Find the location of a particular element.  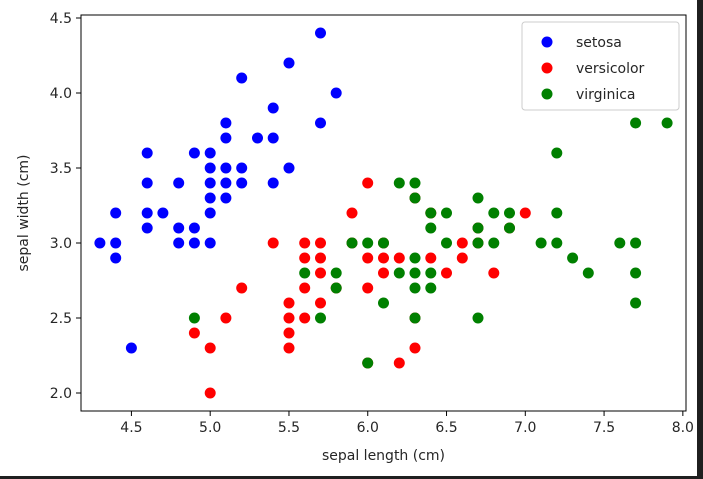

legend-entry-setosa: setosa is located at coordinates (581, 43).